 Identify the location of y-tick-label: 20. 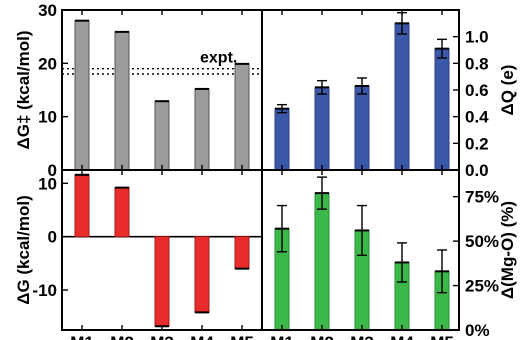
(47, 63).